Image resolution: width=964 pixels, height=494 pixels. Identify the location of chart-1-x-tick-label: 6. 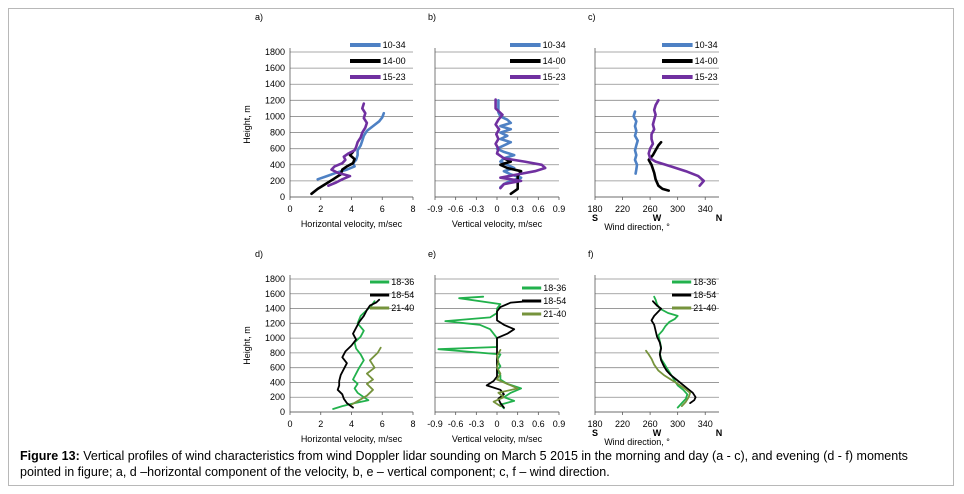
(382, 209).